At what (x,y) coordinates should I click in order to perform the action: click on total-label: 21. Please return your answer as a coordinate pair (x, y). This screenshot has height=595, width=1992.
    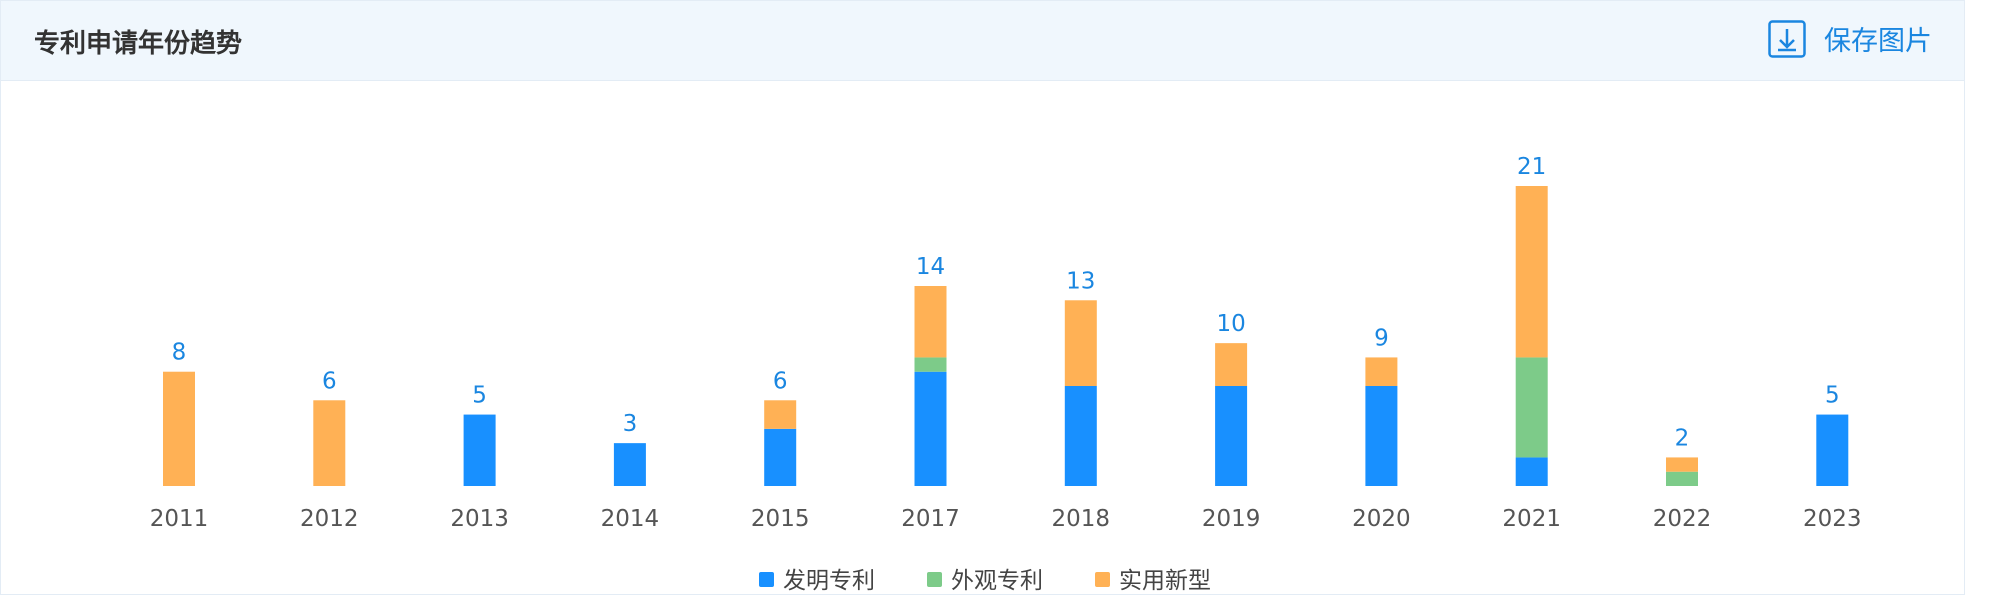
    Looking at the image, I should click on (1531, 167).